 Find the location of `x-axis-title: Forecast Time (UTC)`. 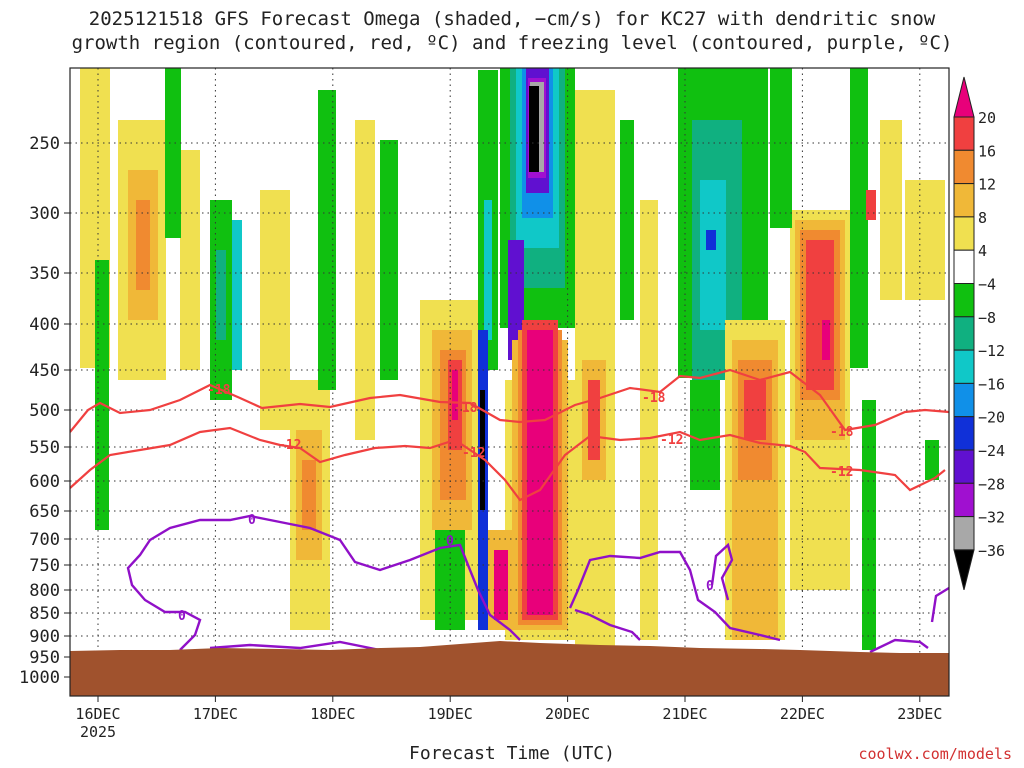

x-axis-title: Forecast Time (UTC) is located at coordinates (512, 753).